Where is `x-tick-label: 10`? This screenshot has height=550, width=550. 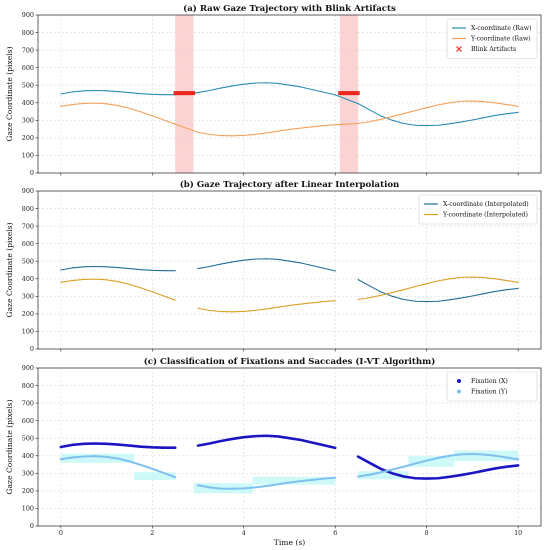 x-tick-label: 10 is located at coordinates (518, 533).